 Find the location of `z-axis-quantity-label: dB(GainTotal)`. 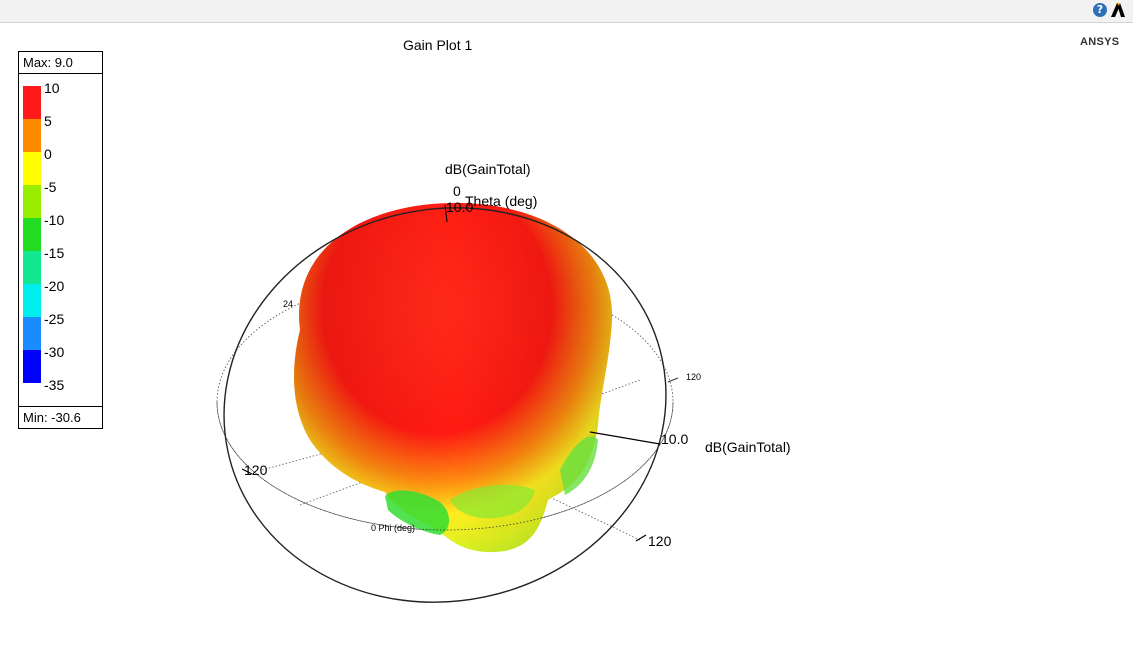

z-axis-quantity-label: dB(GainTotal) is located at coordinates (488, 169).